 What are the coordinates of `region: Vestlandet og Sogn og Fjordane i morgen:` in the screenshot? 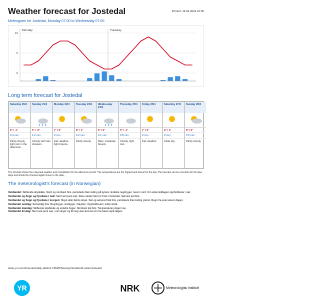 It's located at (34, 200).